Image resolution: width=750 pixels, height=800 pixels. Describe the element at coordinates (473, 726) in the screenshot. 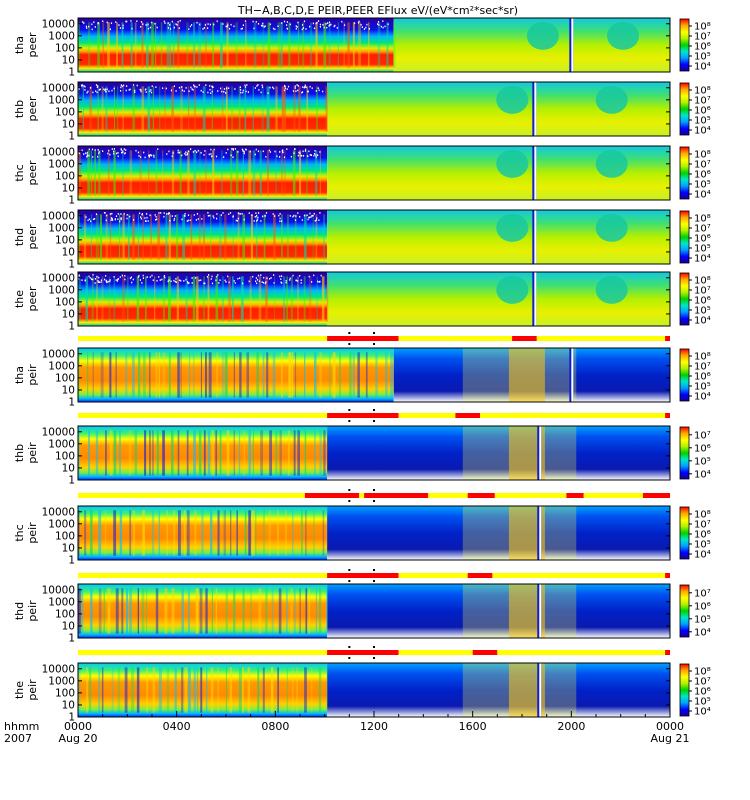

I see `x-tick-label: 1600` at that location.